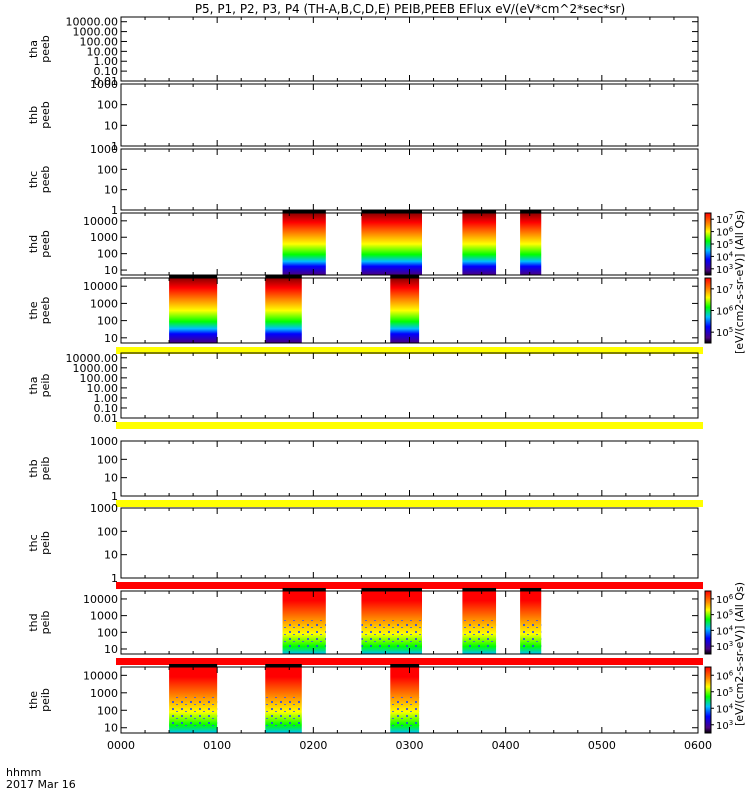 Image resolution: width=750 pixels, height=800 pixels. I want to click on panel-5-colorbar-tick-label: 10⁵, so click(724, 332).